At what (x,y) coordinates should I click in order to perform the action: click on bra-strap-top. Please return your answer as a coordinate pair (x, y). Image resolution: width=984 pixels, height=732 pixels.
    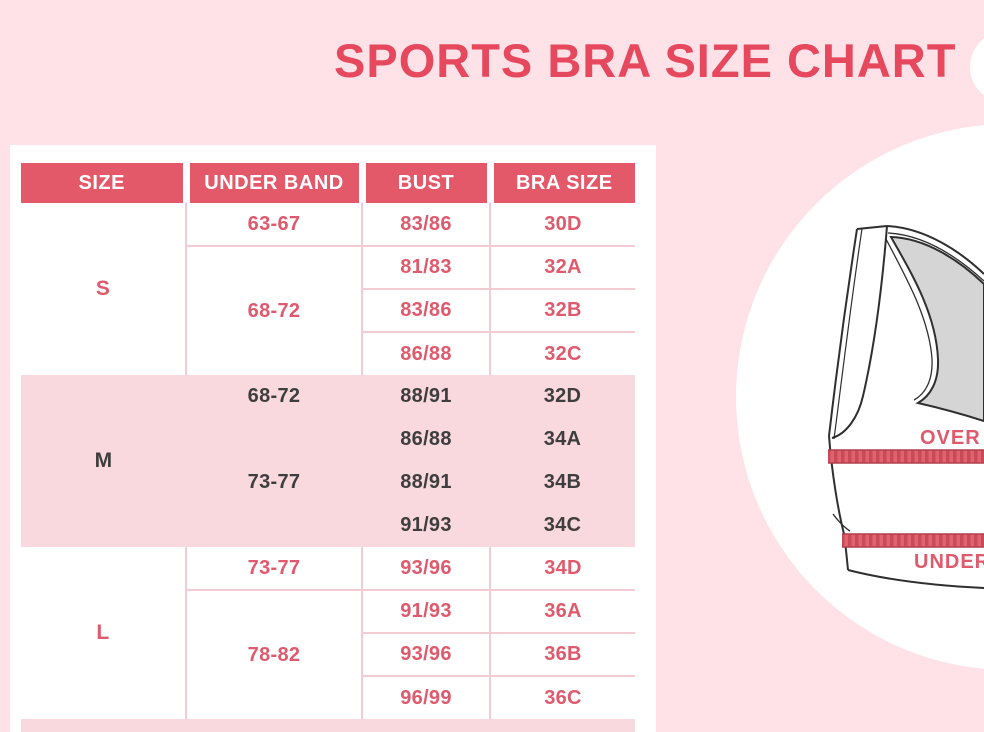
    Looking at the image, I should click on (872, 227).